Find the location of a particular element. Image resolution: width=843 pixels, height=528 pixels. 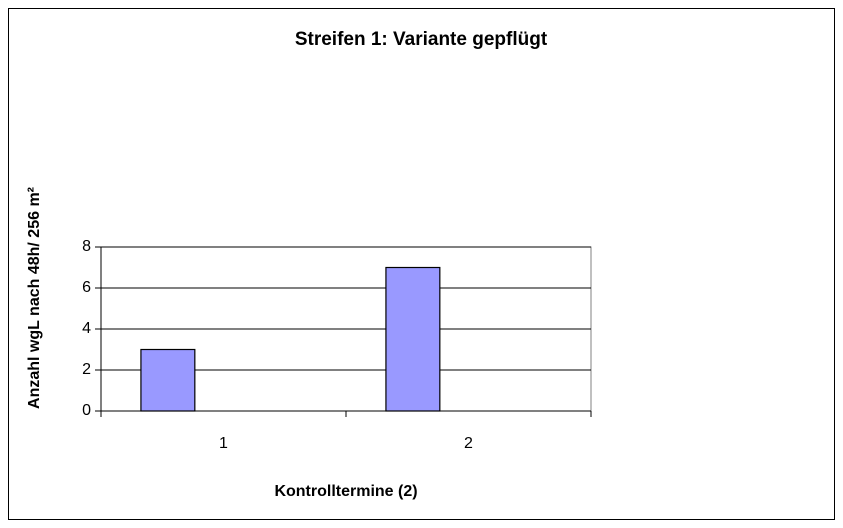

y-tick-label: 4 is located at coordinates (86, 328).